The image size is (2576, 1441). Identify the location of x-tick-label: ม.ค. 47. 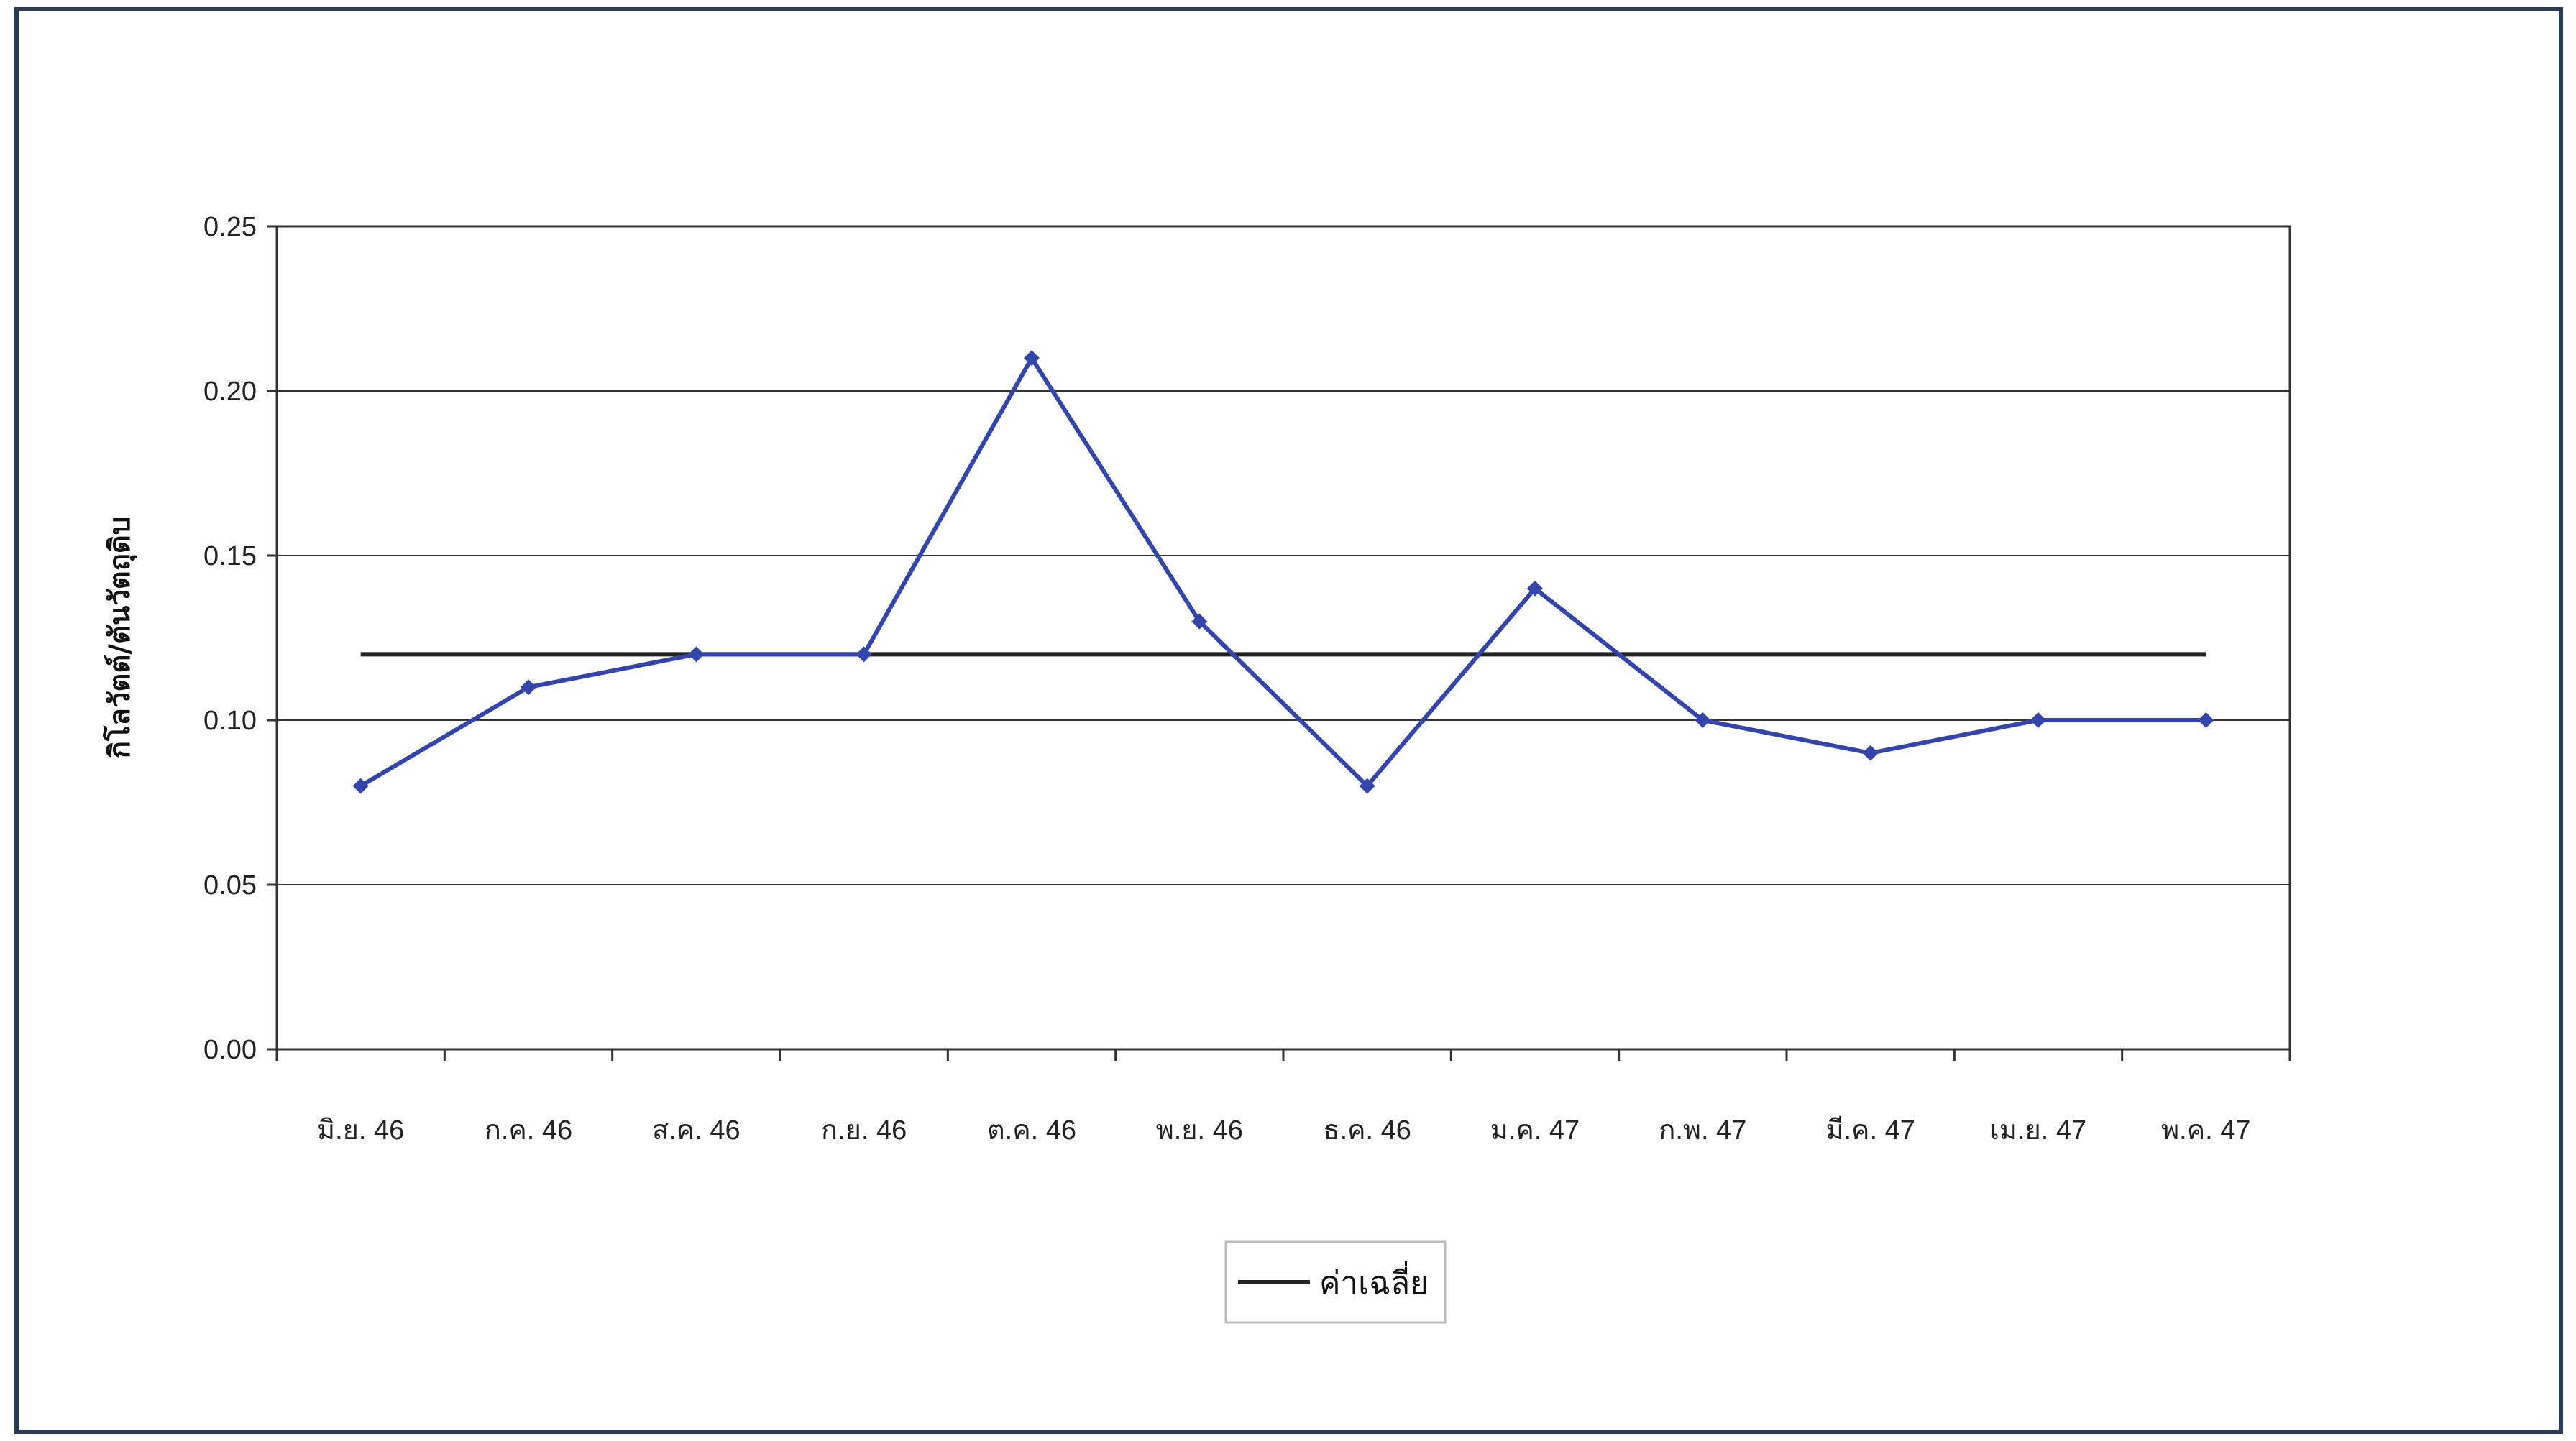
(1535, 1130).